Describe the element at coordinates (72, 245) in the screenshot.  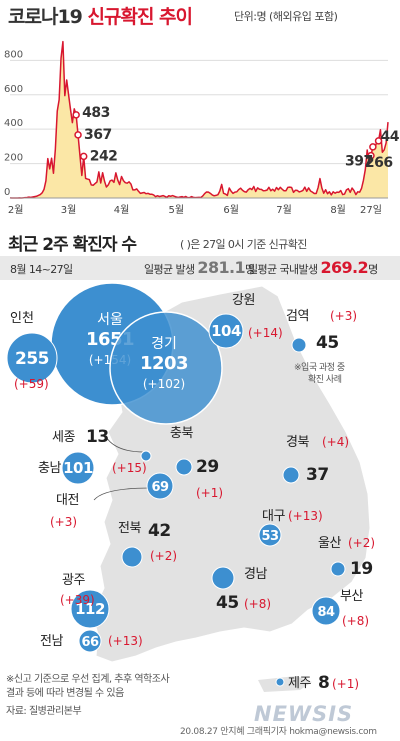
I see `section-title: 최근 2주 확진자 수` at that location.